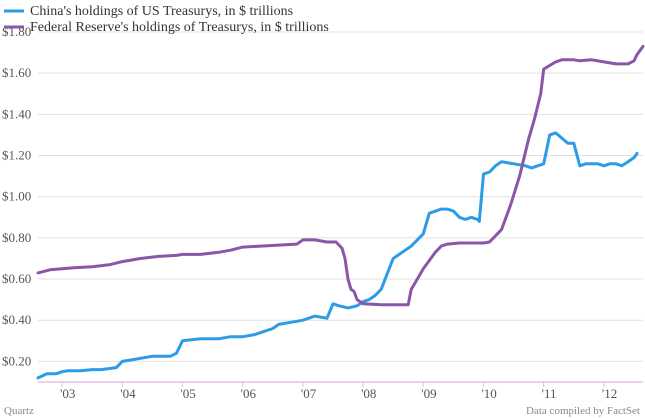 The width and height of the screenshot is (645, 418). I want to click on y-tick-label: $0.80, so click(16, 237).